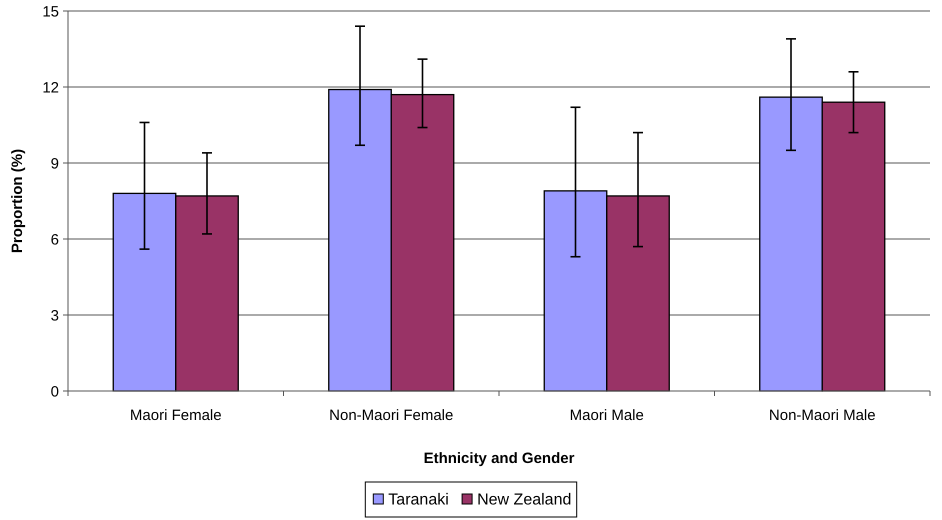 The height and width of the screenshot is (520, 942). What do you see at coordinates (54, 163) in the screenshot?
I see `y-tick-label: 9` at bounding box center [54, 163].